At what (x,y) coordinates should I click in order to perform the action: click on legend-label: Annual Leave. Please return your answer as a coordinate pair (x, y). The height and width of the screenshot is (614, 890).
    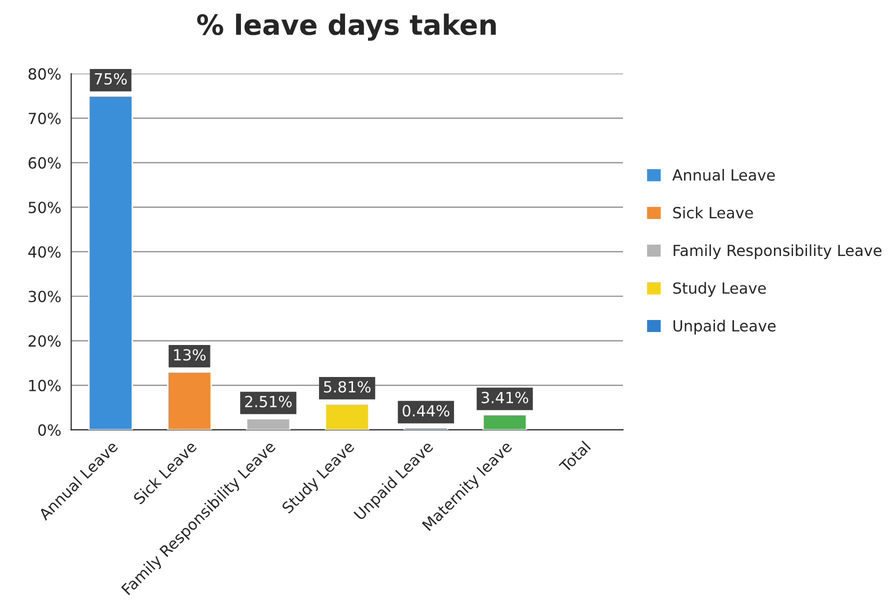
    Looking at the image, I should click on (723, 174).